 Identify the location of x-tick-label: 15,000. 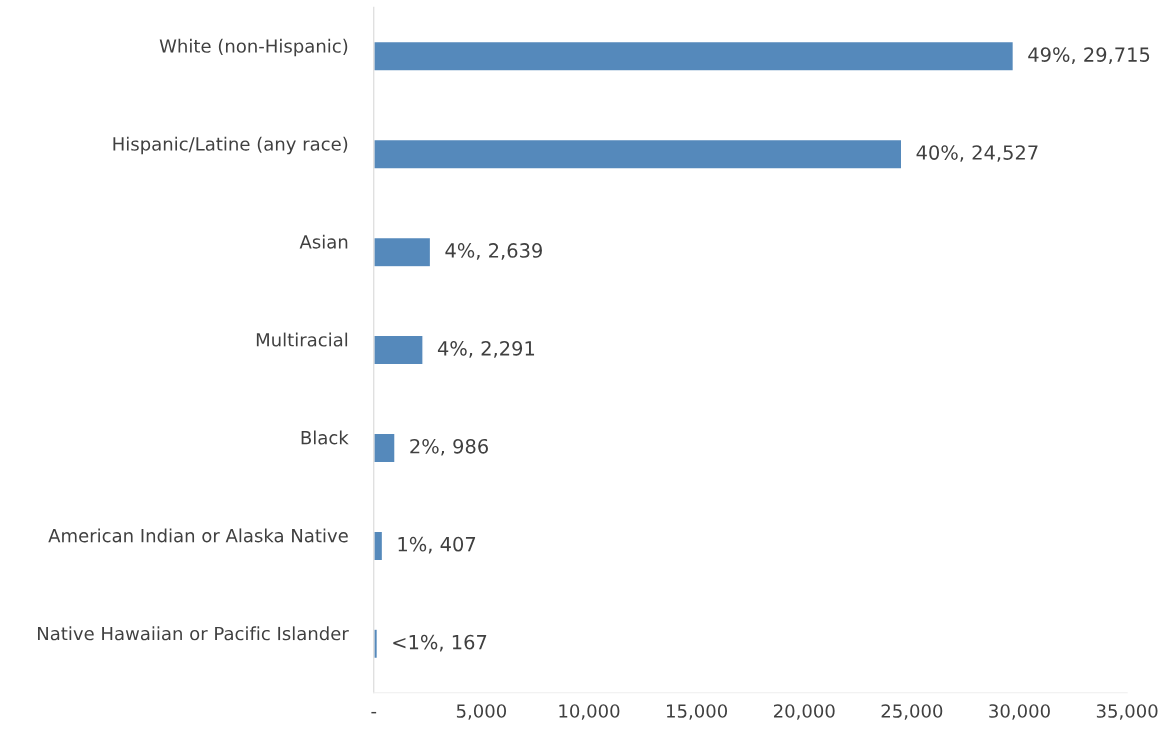
(697, 712).